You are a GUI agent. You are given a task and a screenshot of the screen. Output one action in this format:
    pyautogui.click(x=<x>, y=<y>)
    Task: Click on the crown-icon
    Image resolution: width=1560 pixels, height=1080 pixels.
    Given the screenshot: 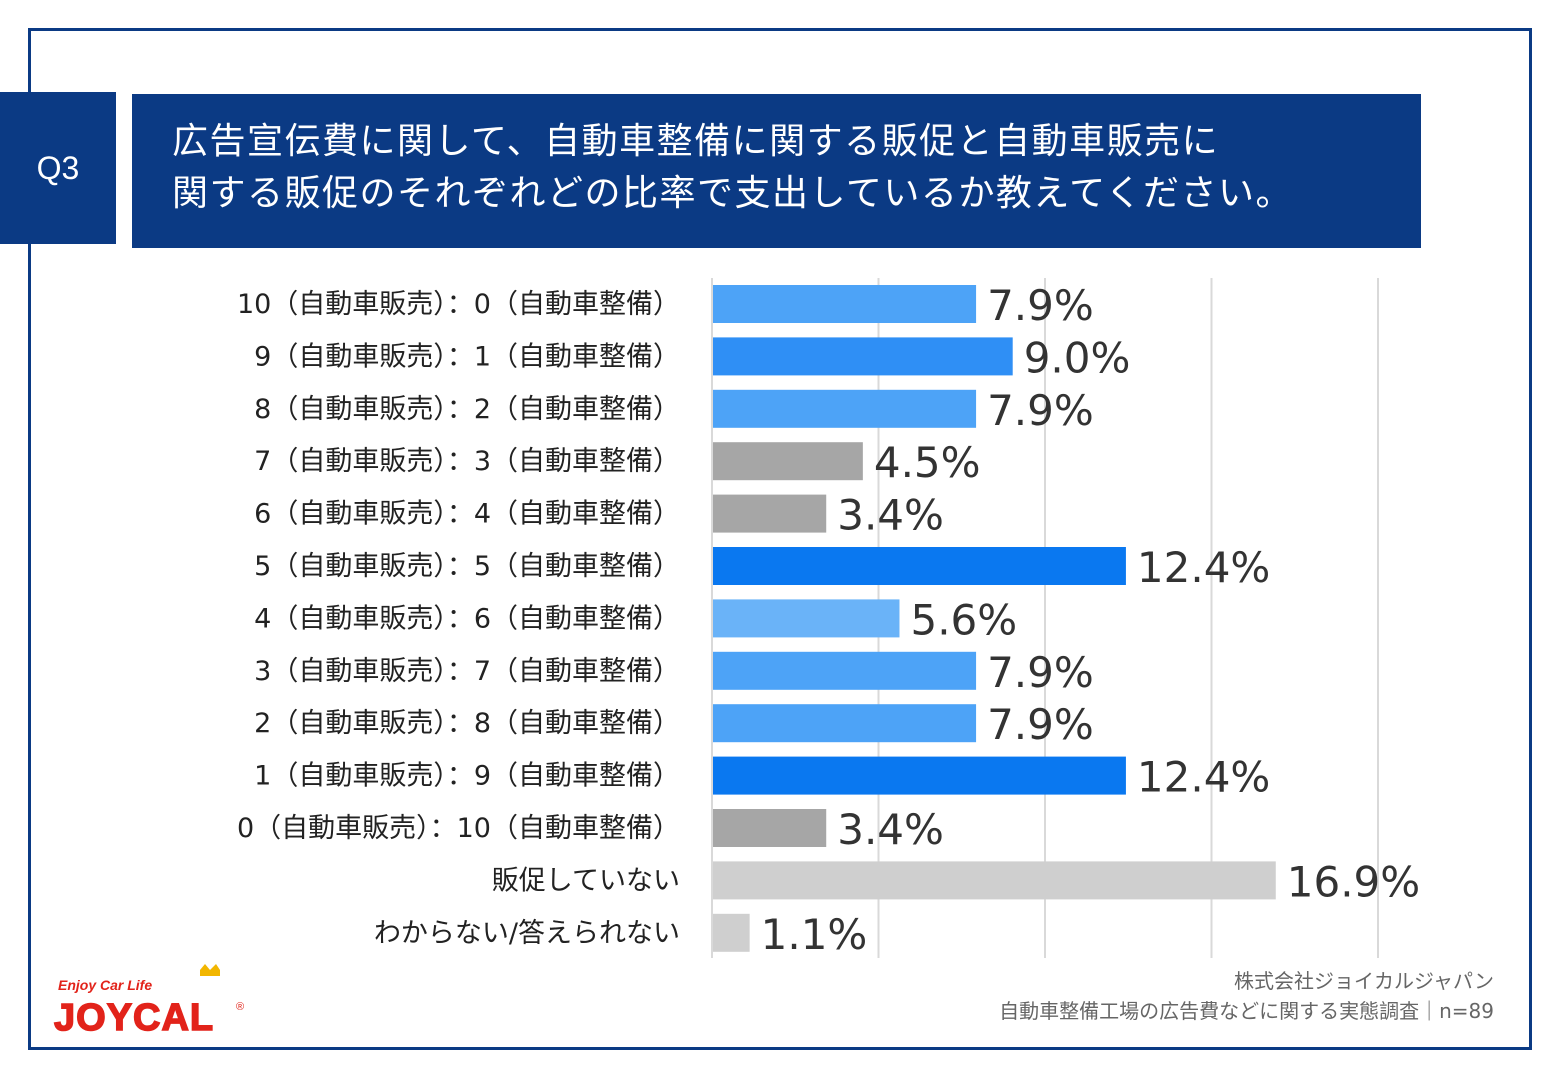 What is the action you would take?
    pyautogui.click(x=210, y=970)
    